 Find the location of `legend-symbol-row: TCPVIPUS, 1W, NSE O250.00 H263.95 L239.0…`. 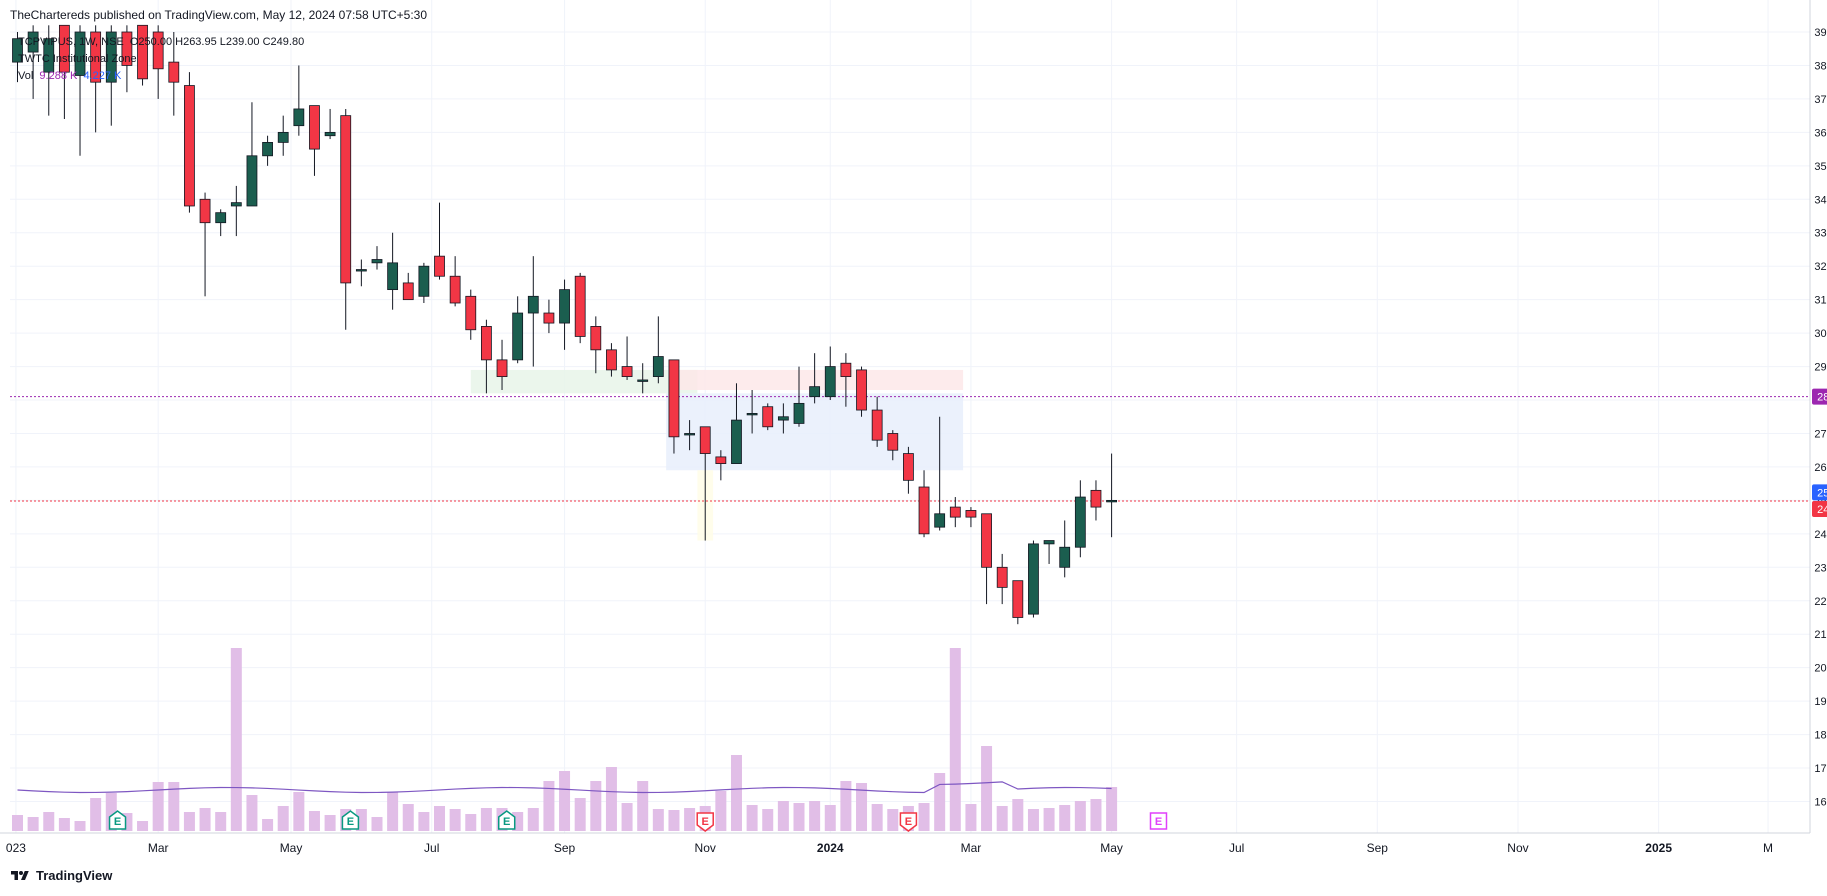

legend-symbol-row: TCPVIPUS, 1W, NSE O250.00 H263.95 L239.0… is located at coordinates (161, 42).